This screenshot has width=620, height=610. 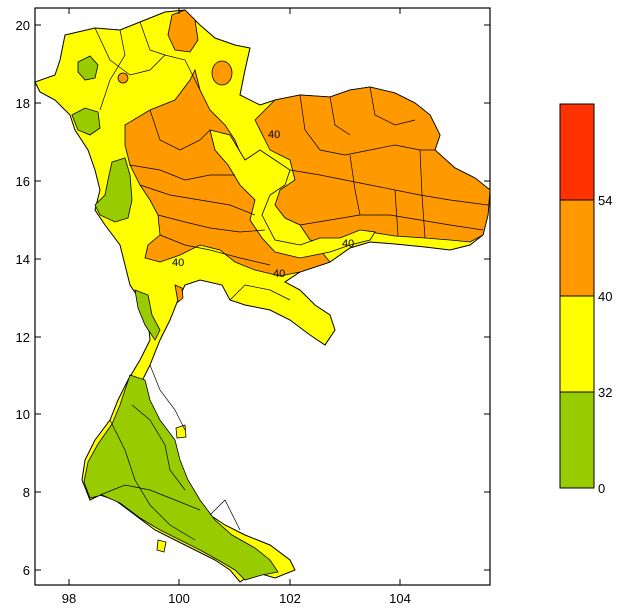 What do you see at coordinates (23, 181) in the screenshot?
I see `y-tick-16: 16` at bounding box center [23, 181].